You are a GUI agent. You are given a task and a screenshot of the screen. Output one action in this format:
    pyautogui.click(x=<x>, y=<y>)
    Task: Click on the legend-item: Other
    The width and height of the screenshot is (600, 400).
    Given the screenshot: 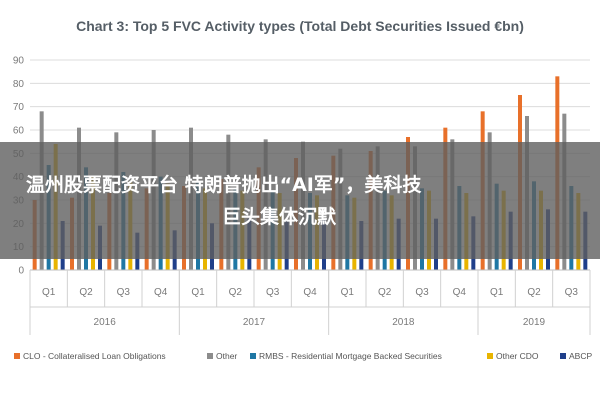 What is the action you would take?
    pyautogui.click(x=222, y=356)
    